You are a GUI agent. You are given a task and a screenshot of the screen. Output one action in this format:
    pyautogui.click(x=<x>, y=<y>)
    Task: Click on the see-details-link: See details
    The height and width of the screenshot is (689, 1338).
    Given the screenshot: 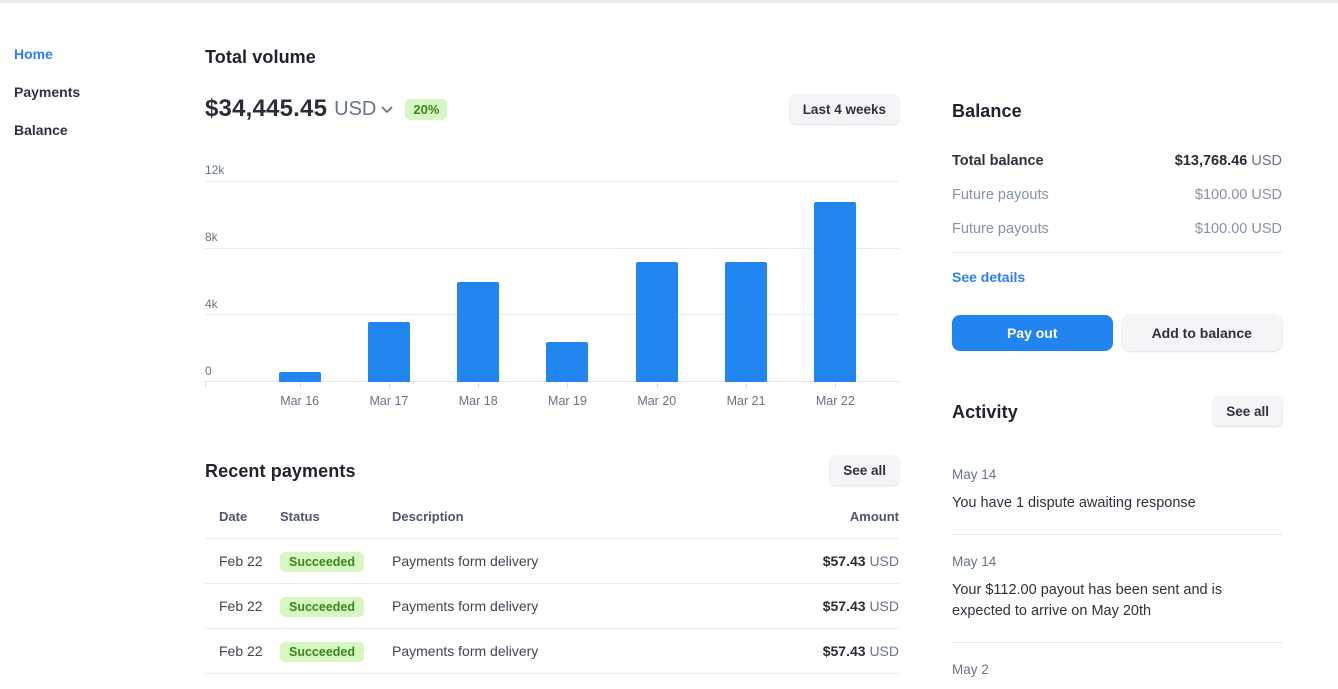 What is the action you would take?
    pyautogui.click(x=989, y=277)
    